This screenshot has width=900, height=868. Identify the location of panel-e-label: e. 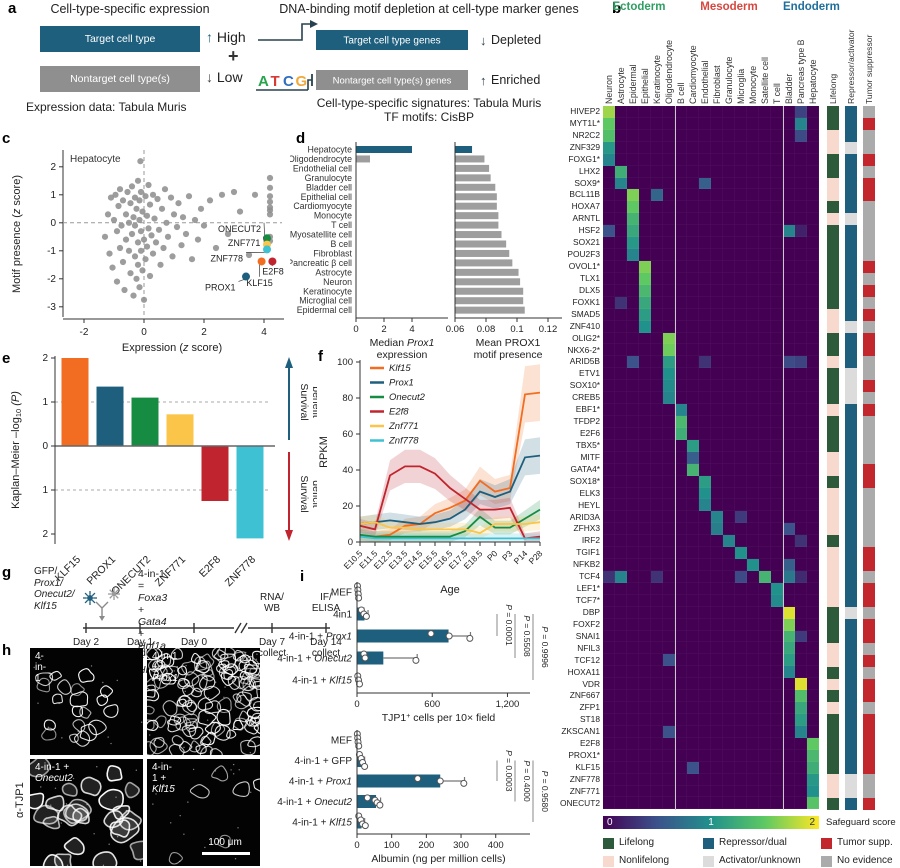
(6, 358).